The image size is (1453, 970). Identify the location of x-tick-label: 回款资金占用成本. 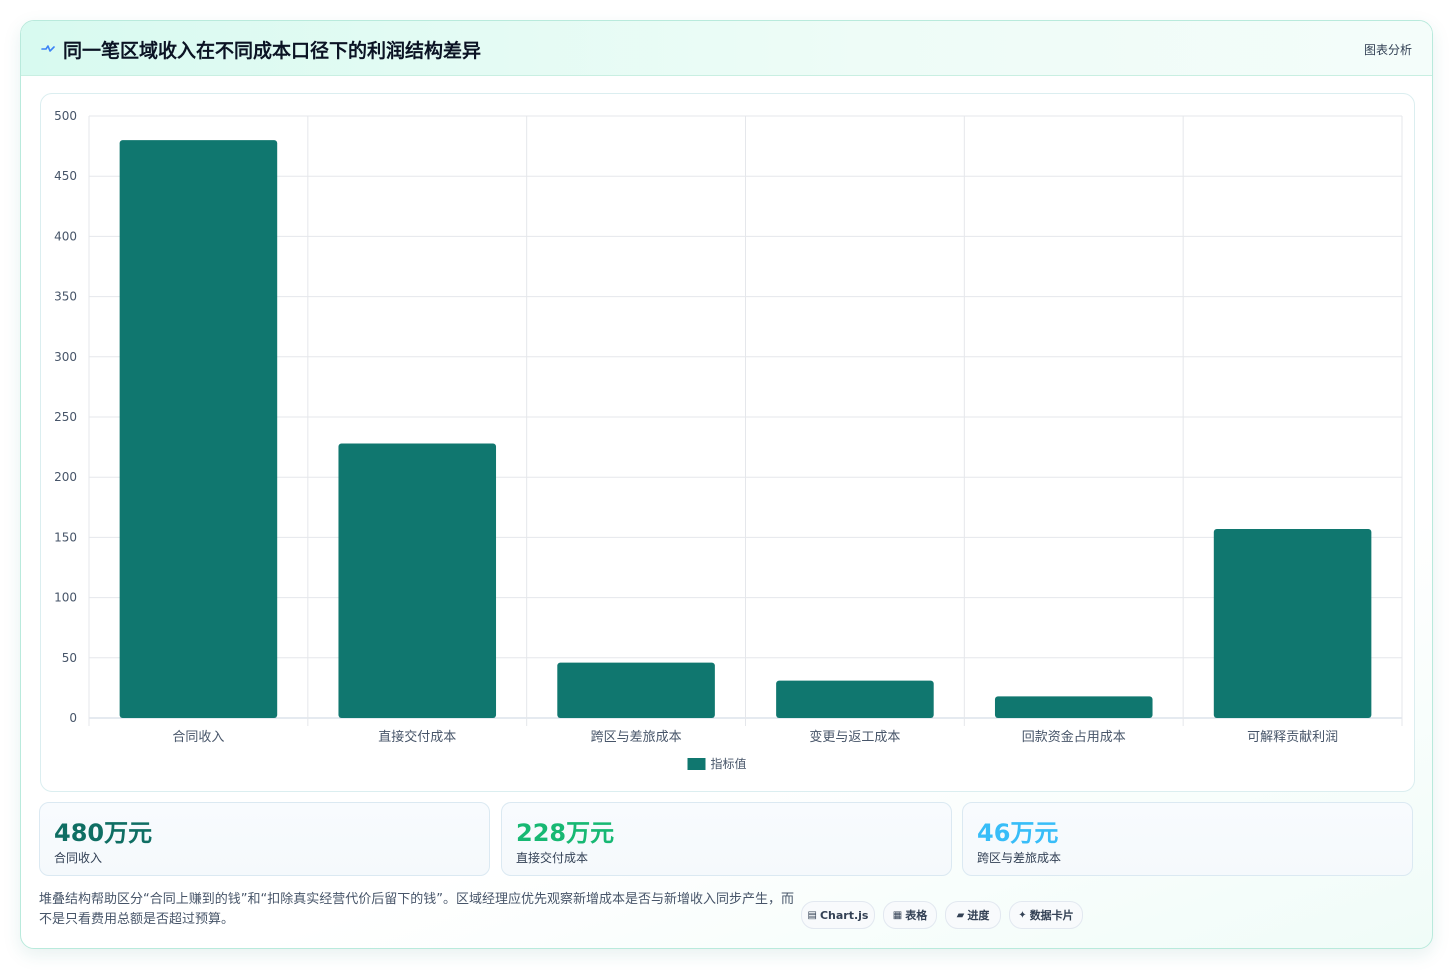
(1074, 737).